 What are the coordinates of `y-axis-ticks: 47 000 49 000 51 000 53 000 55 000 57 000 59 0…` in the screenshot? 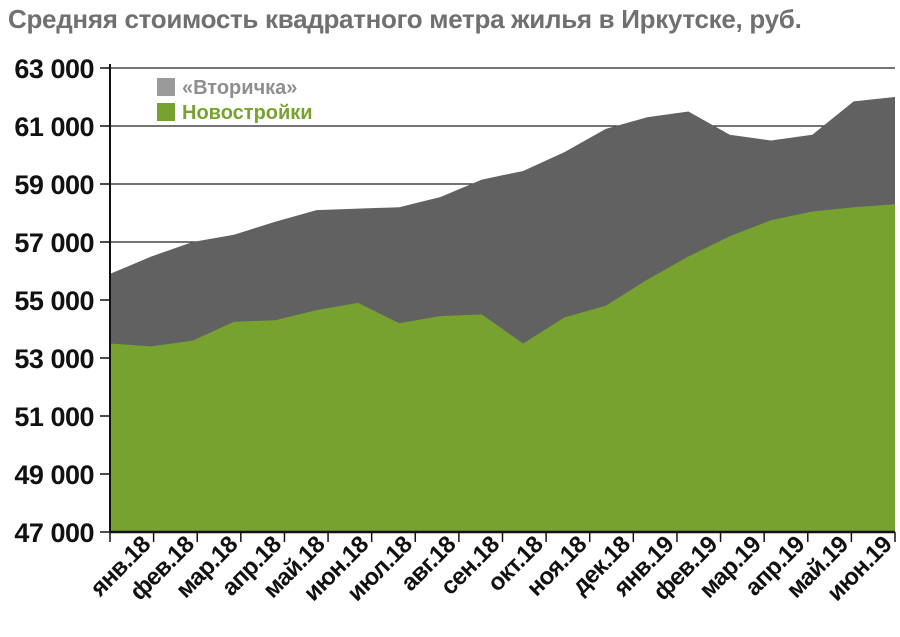 It's located at (62, 301).